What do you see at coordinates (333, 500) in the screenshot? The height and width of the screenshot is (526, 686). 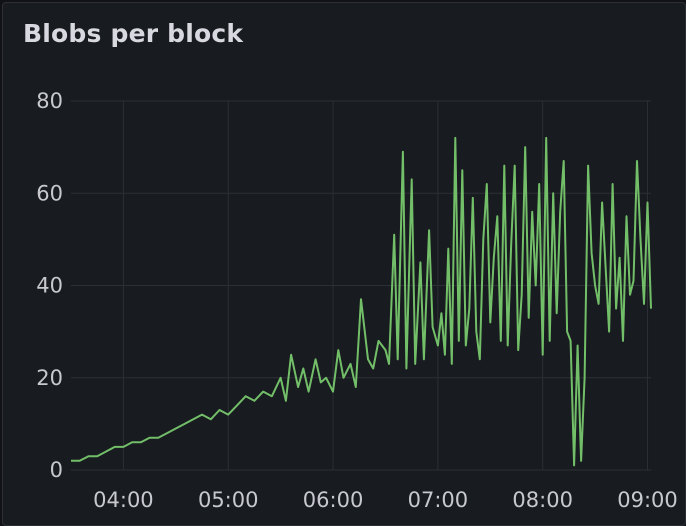 I see `x-tick-label: 06:00` at bounding box center [333, 500].